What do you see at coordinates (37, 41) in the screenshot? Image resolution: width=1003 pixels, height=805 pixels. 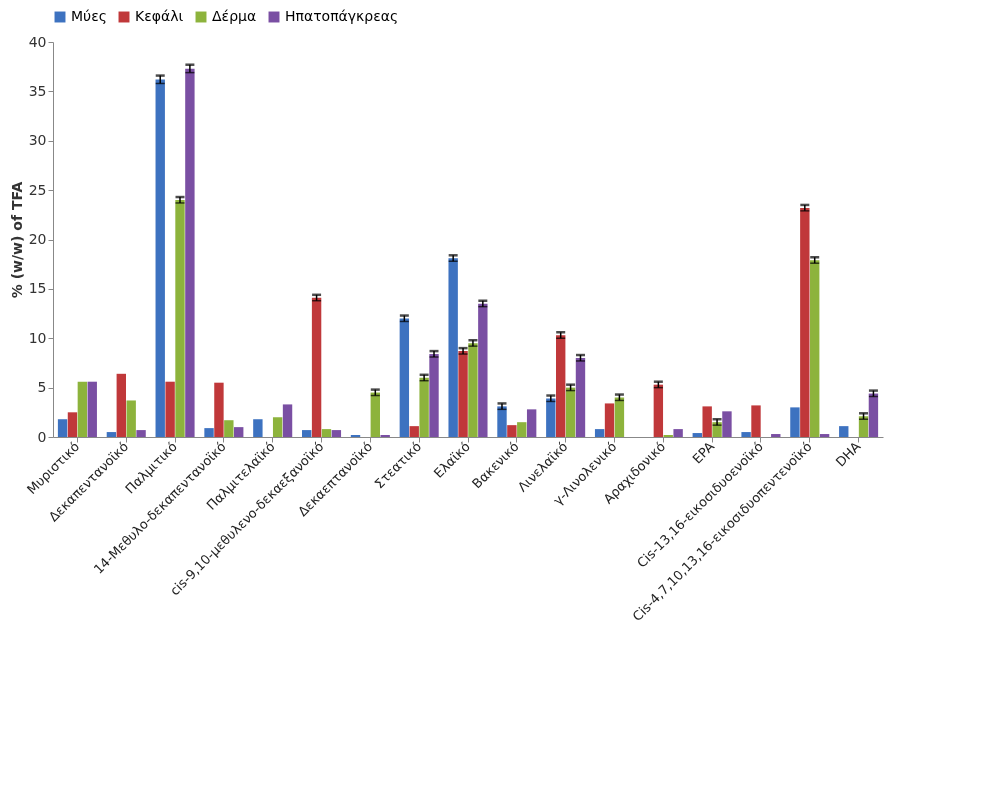 I see `y-tick-label: 40` at bounding box center [37, 41].